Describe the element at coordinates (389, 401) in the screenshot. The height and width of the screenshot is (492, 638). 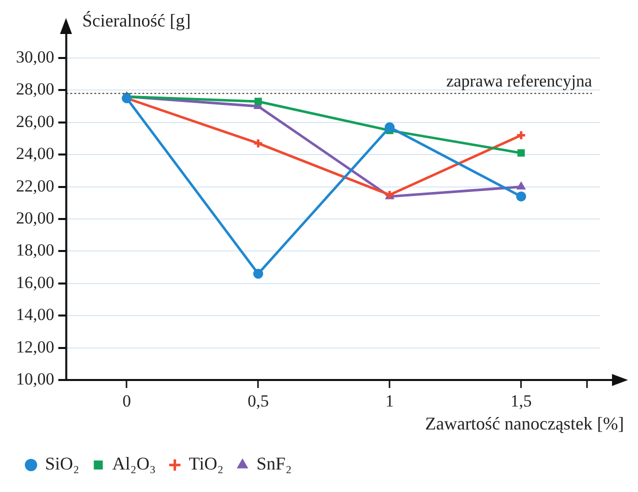
I see `x-tick-label: 1` at that location.